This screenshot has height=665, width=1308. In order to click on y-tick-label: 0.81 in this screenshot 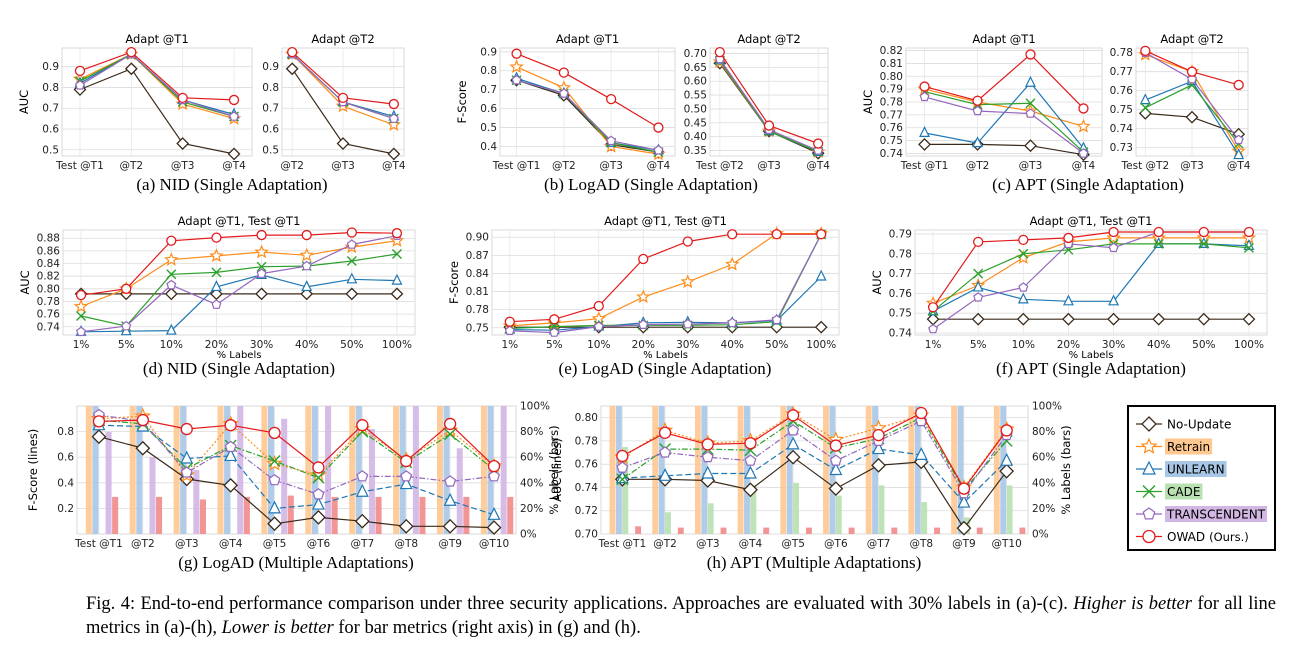, I will do `click(891, 64)`.